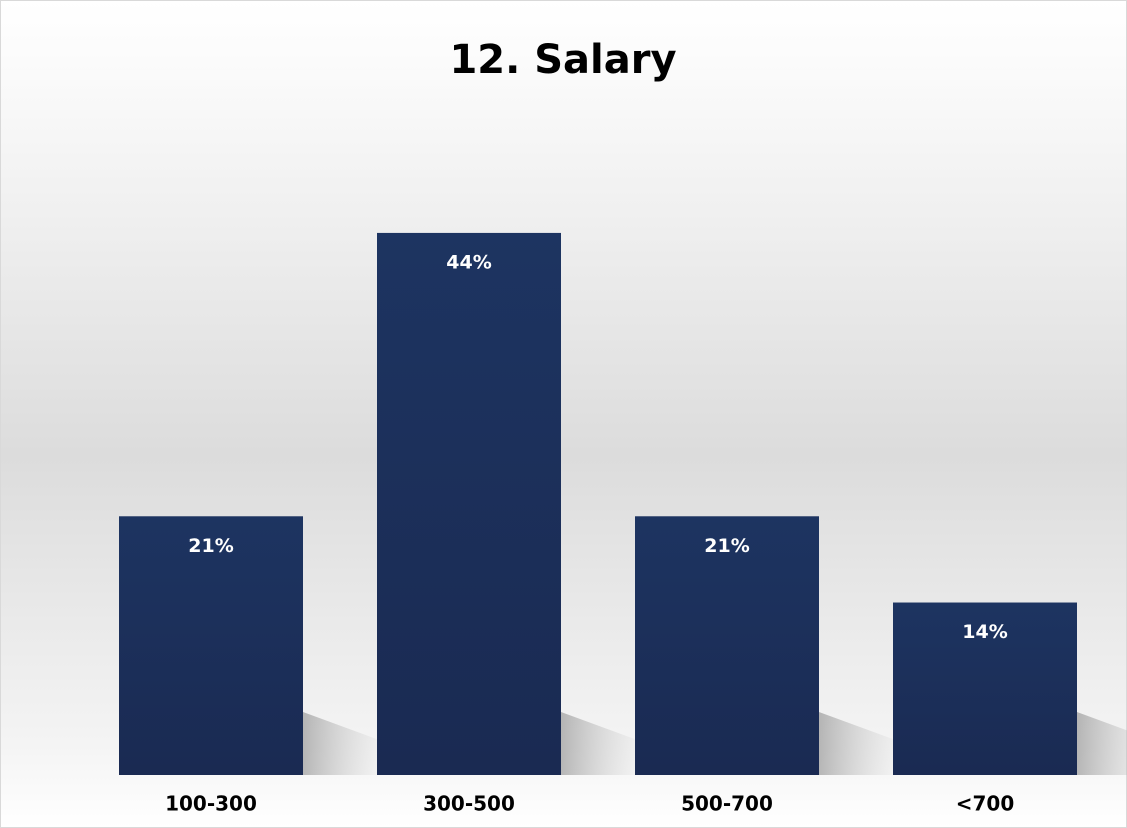 The image size is (1127, 828). What do you see at coordinates (211, 804) in the screenshot?
I see `x-tick-label: 100-300` at bounding box center [211, 804].